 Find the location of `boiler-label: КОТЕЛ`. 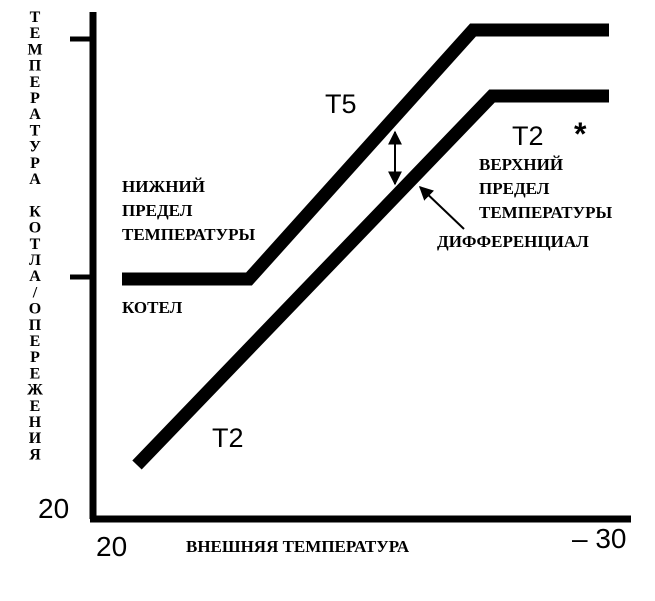

boiler-label: КОТЕЛ is located at coordinates (152, 307).